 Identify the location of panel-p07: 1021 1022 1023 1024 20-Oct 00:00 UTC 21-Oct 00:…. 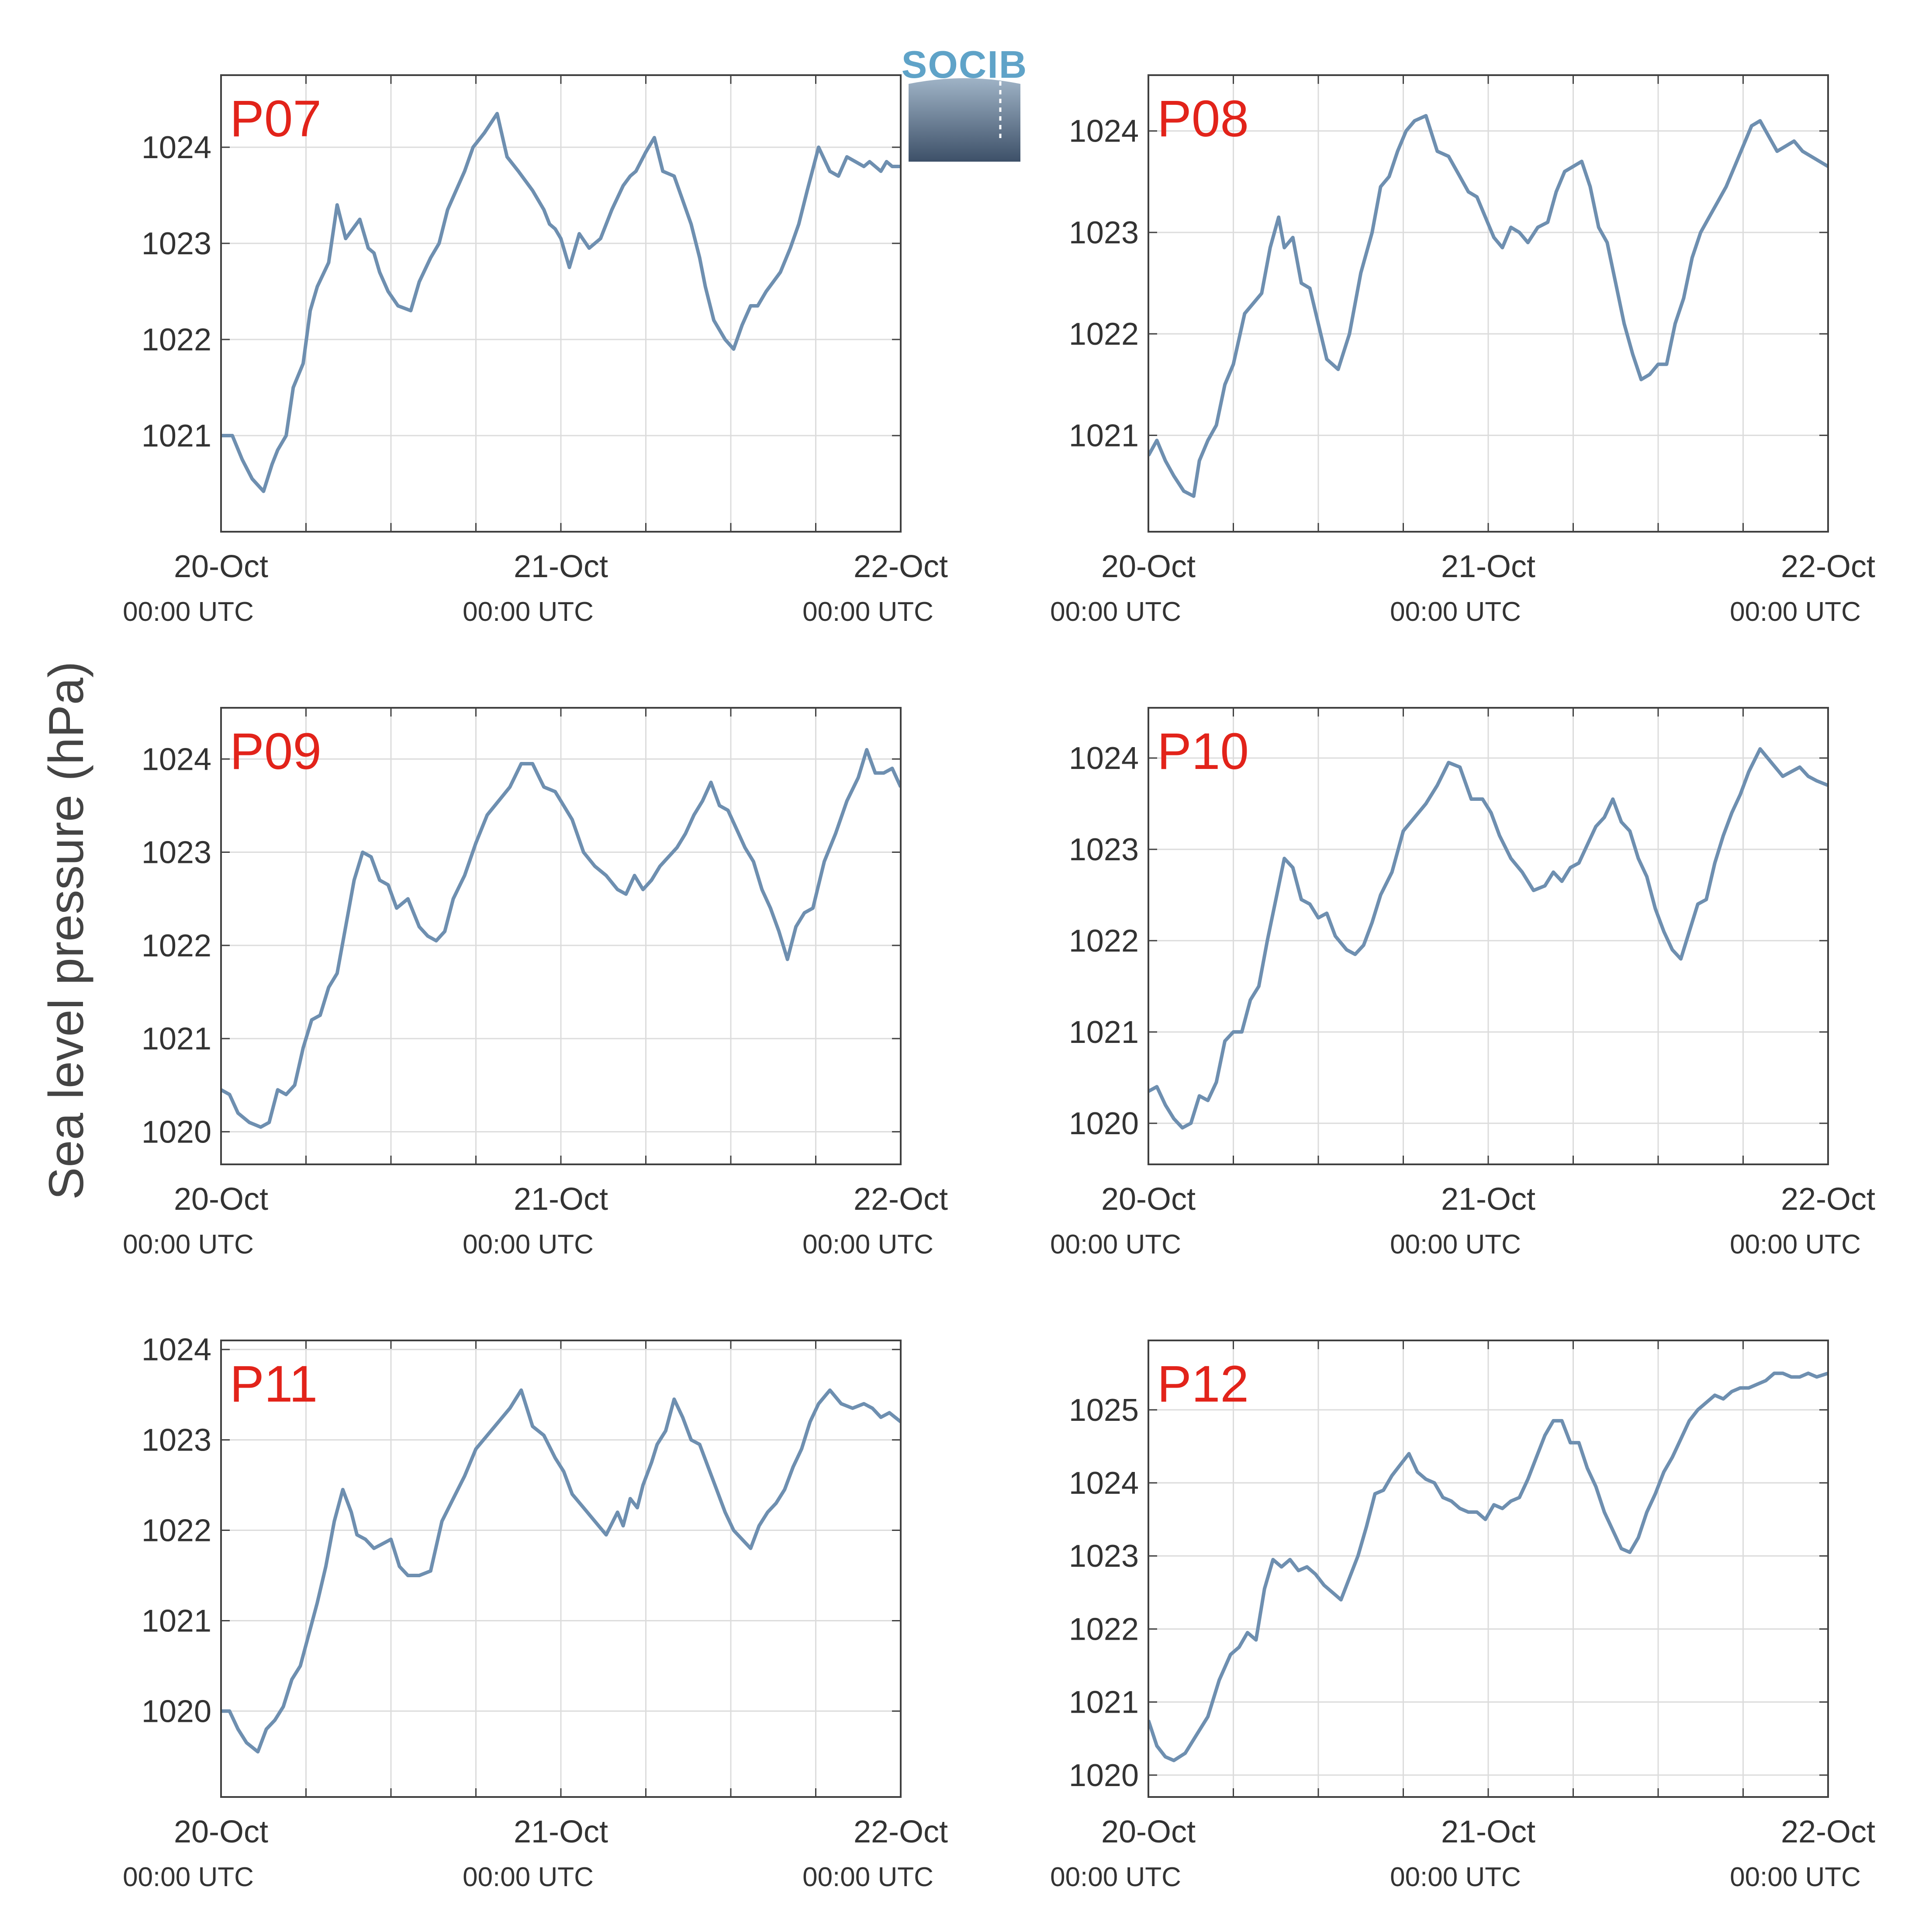
(535, 350).